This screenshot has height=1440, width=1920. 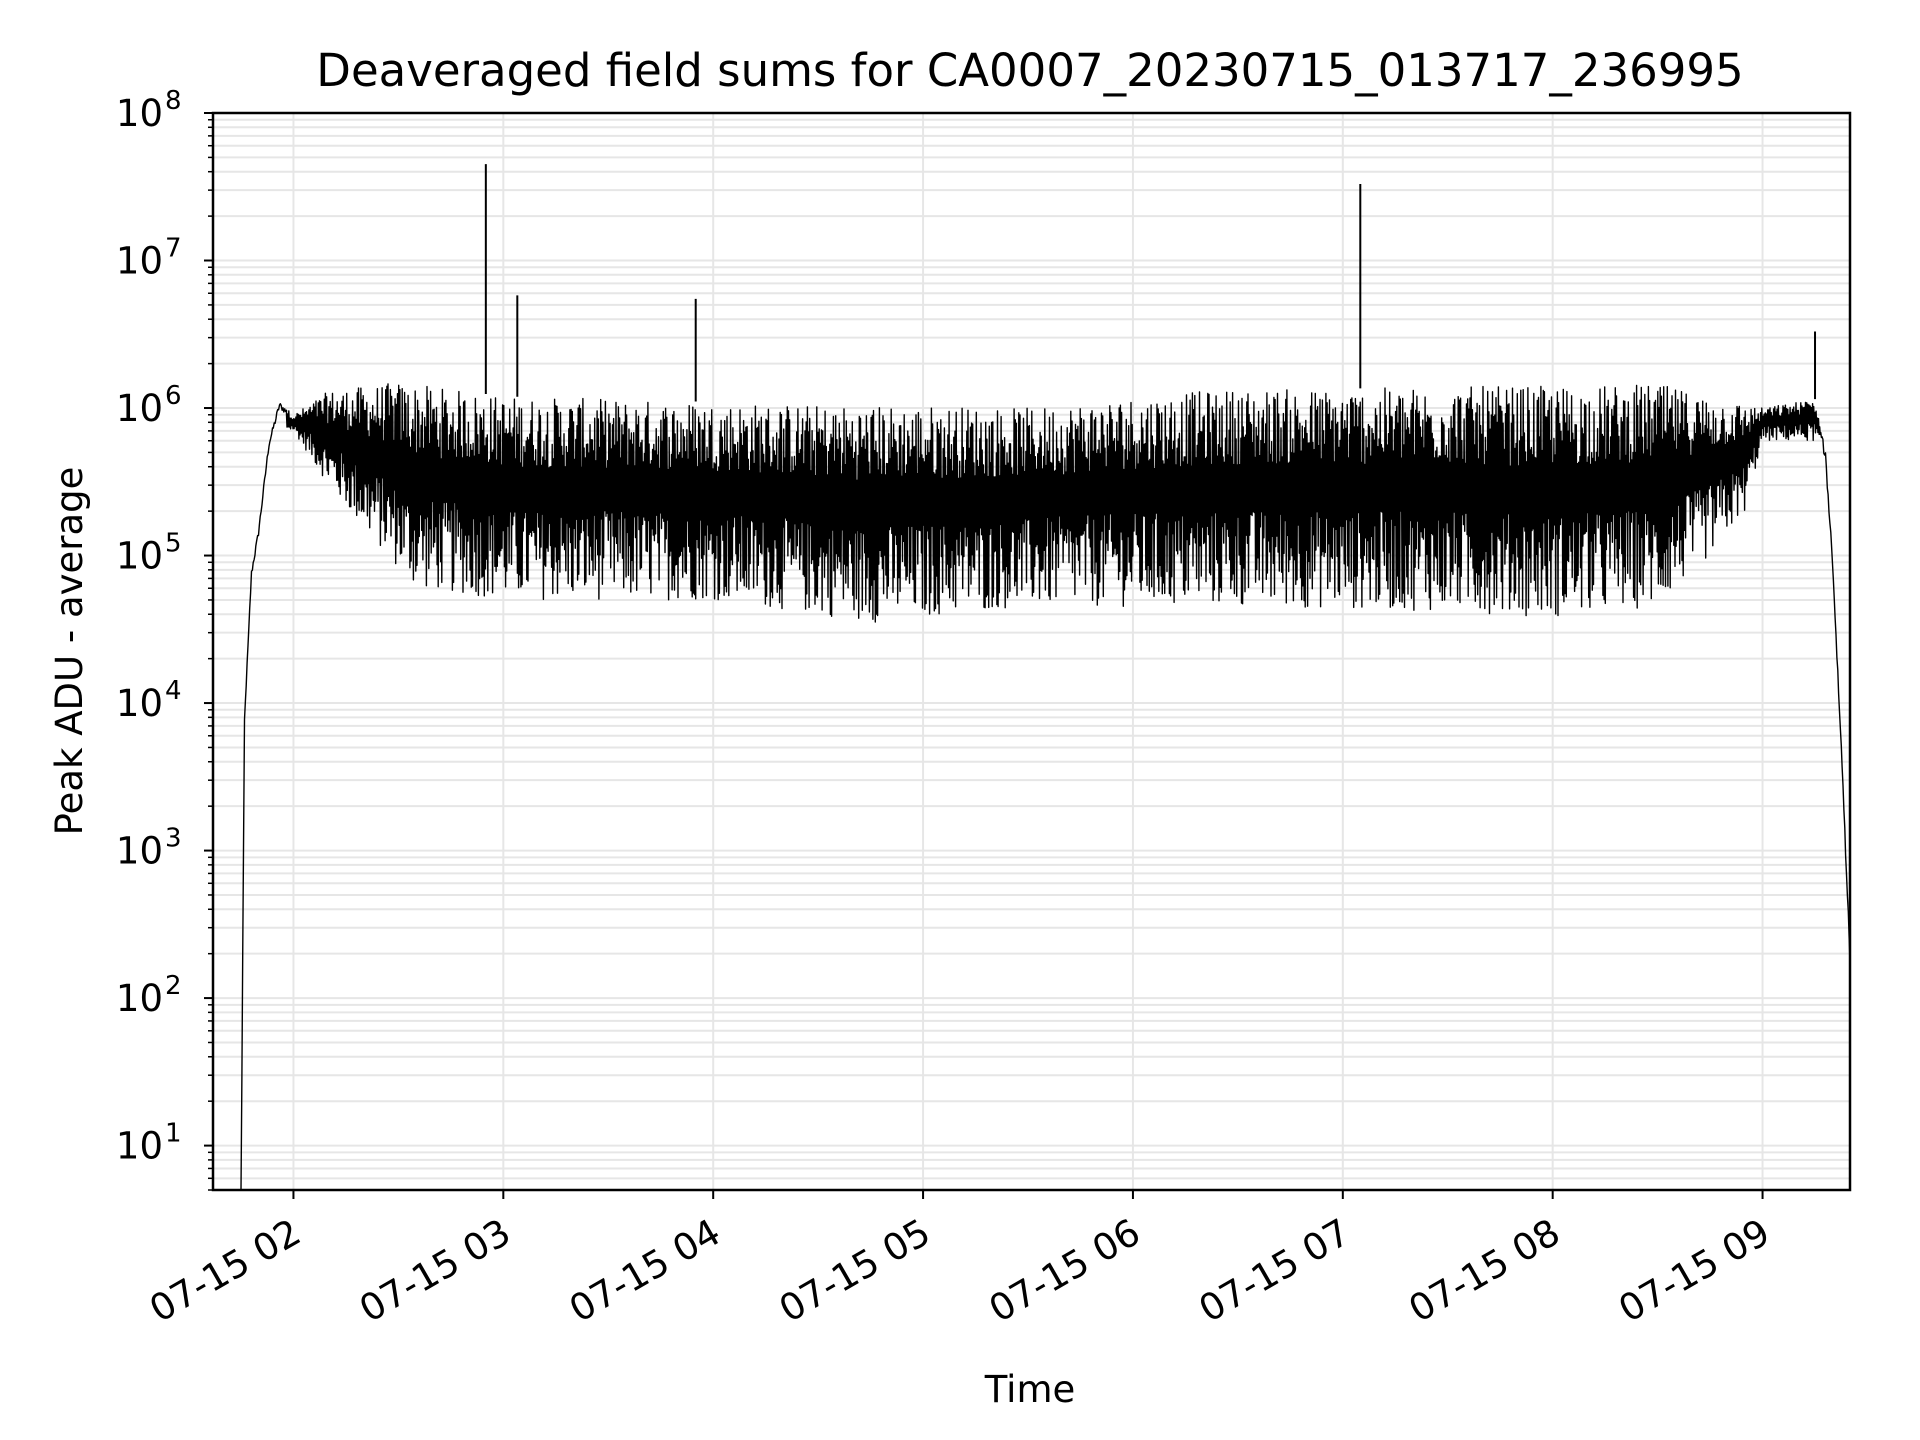 What do you see at coordinates (1275, 1271) in the screenshot?
I see `x-tick-label: 07-15 07` at bounding box center [1275, 1271].